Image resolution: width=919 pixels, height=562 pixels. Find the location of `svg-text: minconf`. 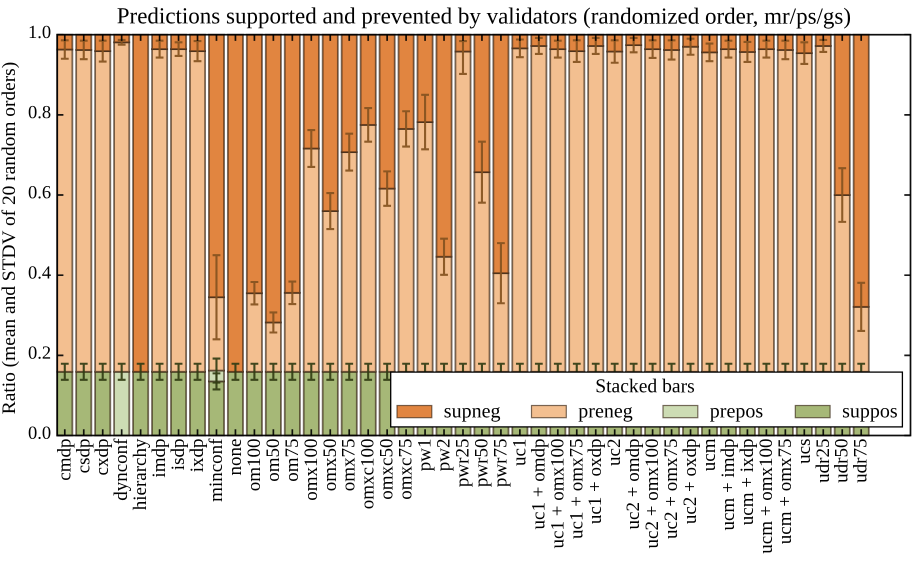

svg-text: minconf is located at coordinates (216, 470).